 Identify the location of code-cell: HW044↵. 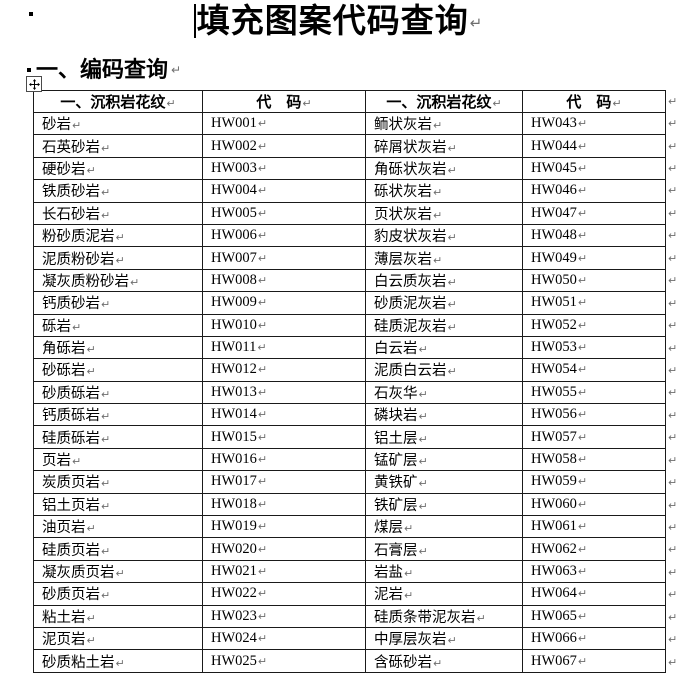
(594, 146).